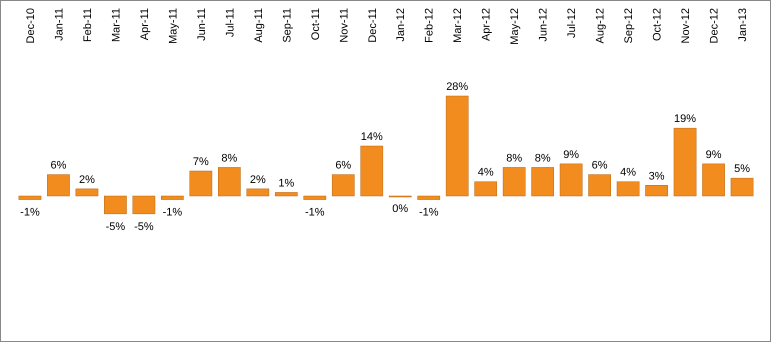 This screenshot has height=342, width=771. Describe the element at coordinates (458, 25) in the screenshot. I see `x-tick-label: Mar-12` at that location.